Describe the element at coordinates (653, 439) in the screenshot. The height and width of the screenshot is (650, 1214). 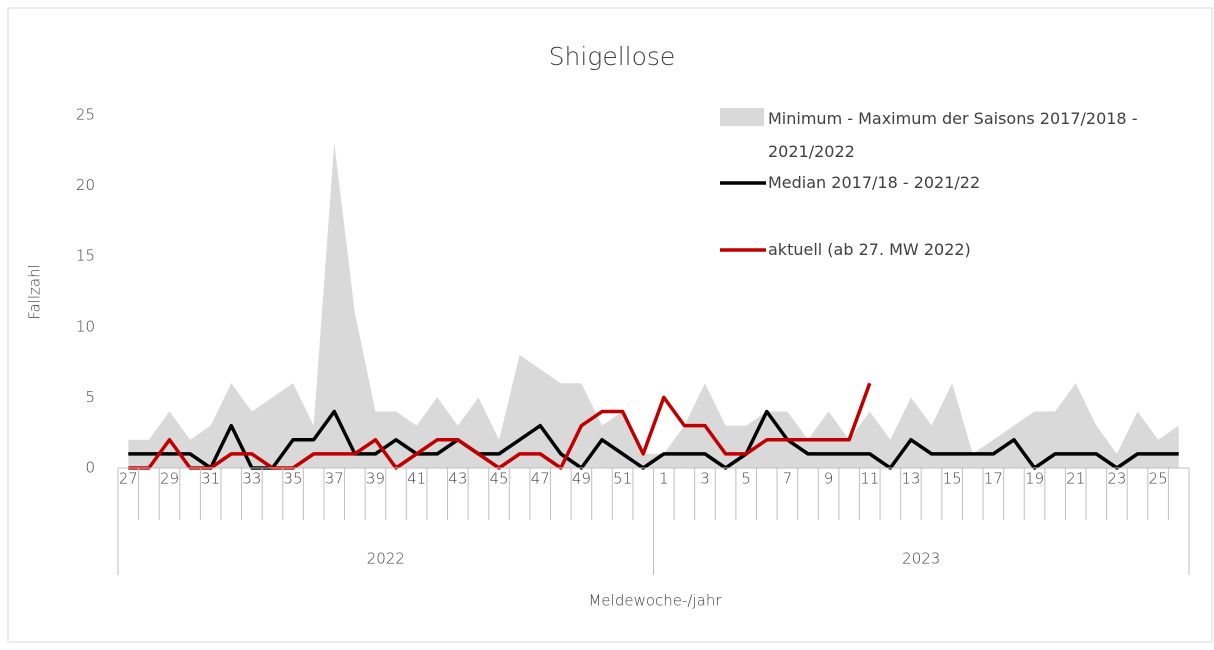
I see `line` at that location.